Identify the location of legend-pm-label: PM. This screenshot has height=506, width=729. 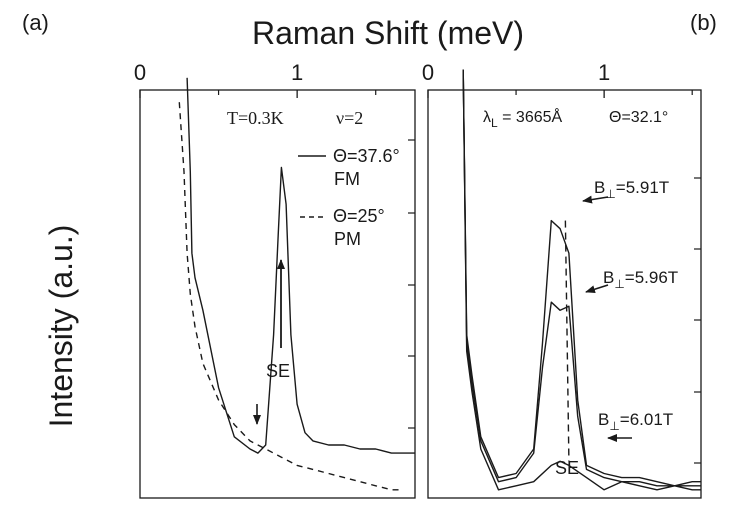
(347, 239).